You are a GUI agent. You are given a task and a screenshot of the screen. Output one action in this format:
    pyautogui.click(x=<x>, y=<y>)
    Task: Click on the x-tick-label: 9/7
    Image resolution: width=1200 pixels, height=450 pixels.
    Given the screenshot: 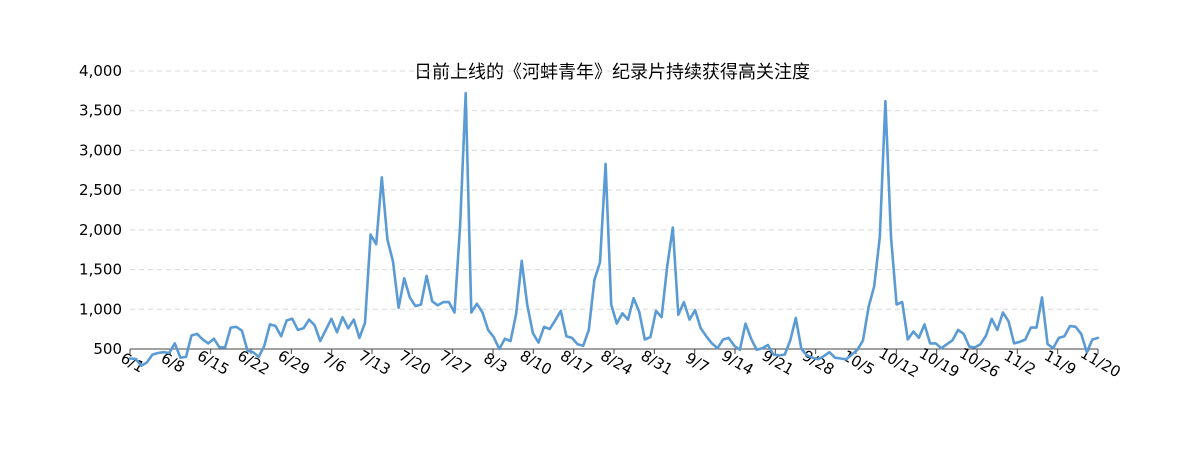 What is the action you would take?
    pyautogui.click(x=697, y=363)
    